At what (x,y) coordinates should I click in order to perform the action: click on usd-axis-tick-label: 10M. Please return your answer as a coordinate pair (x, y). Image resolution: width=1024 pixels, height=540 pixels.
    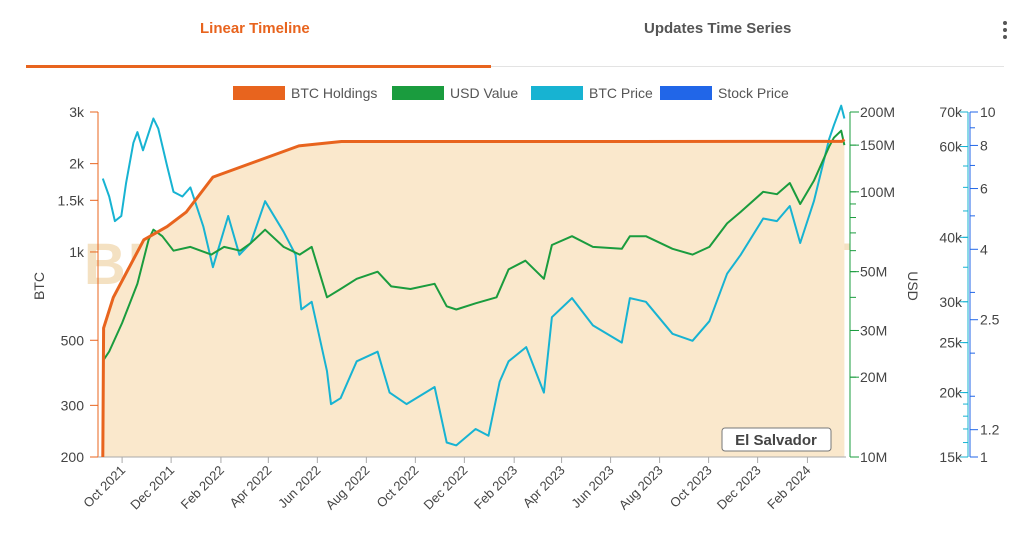
    Looking at the image, I should click on (873, 457).